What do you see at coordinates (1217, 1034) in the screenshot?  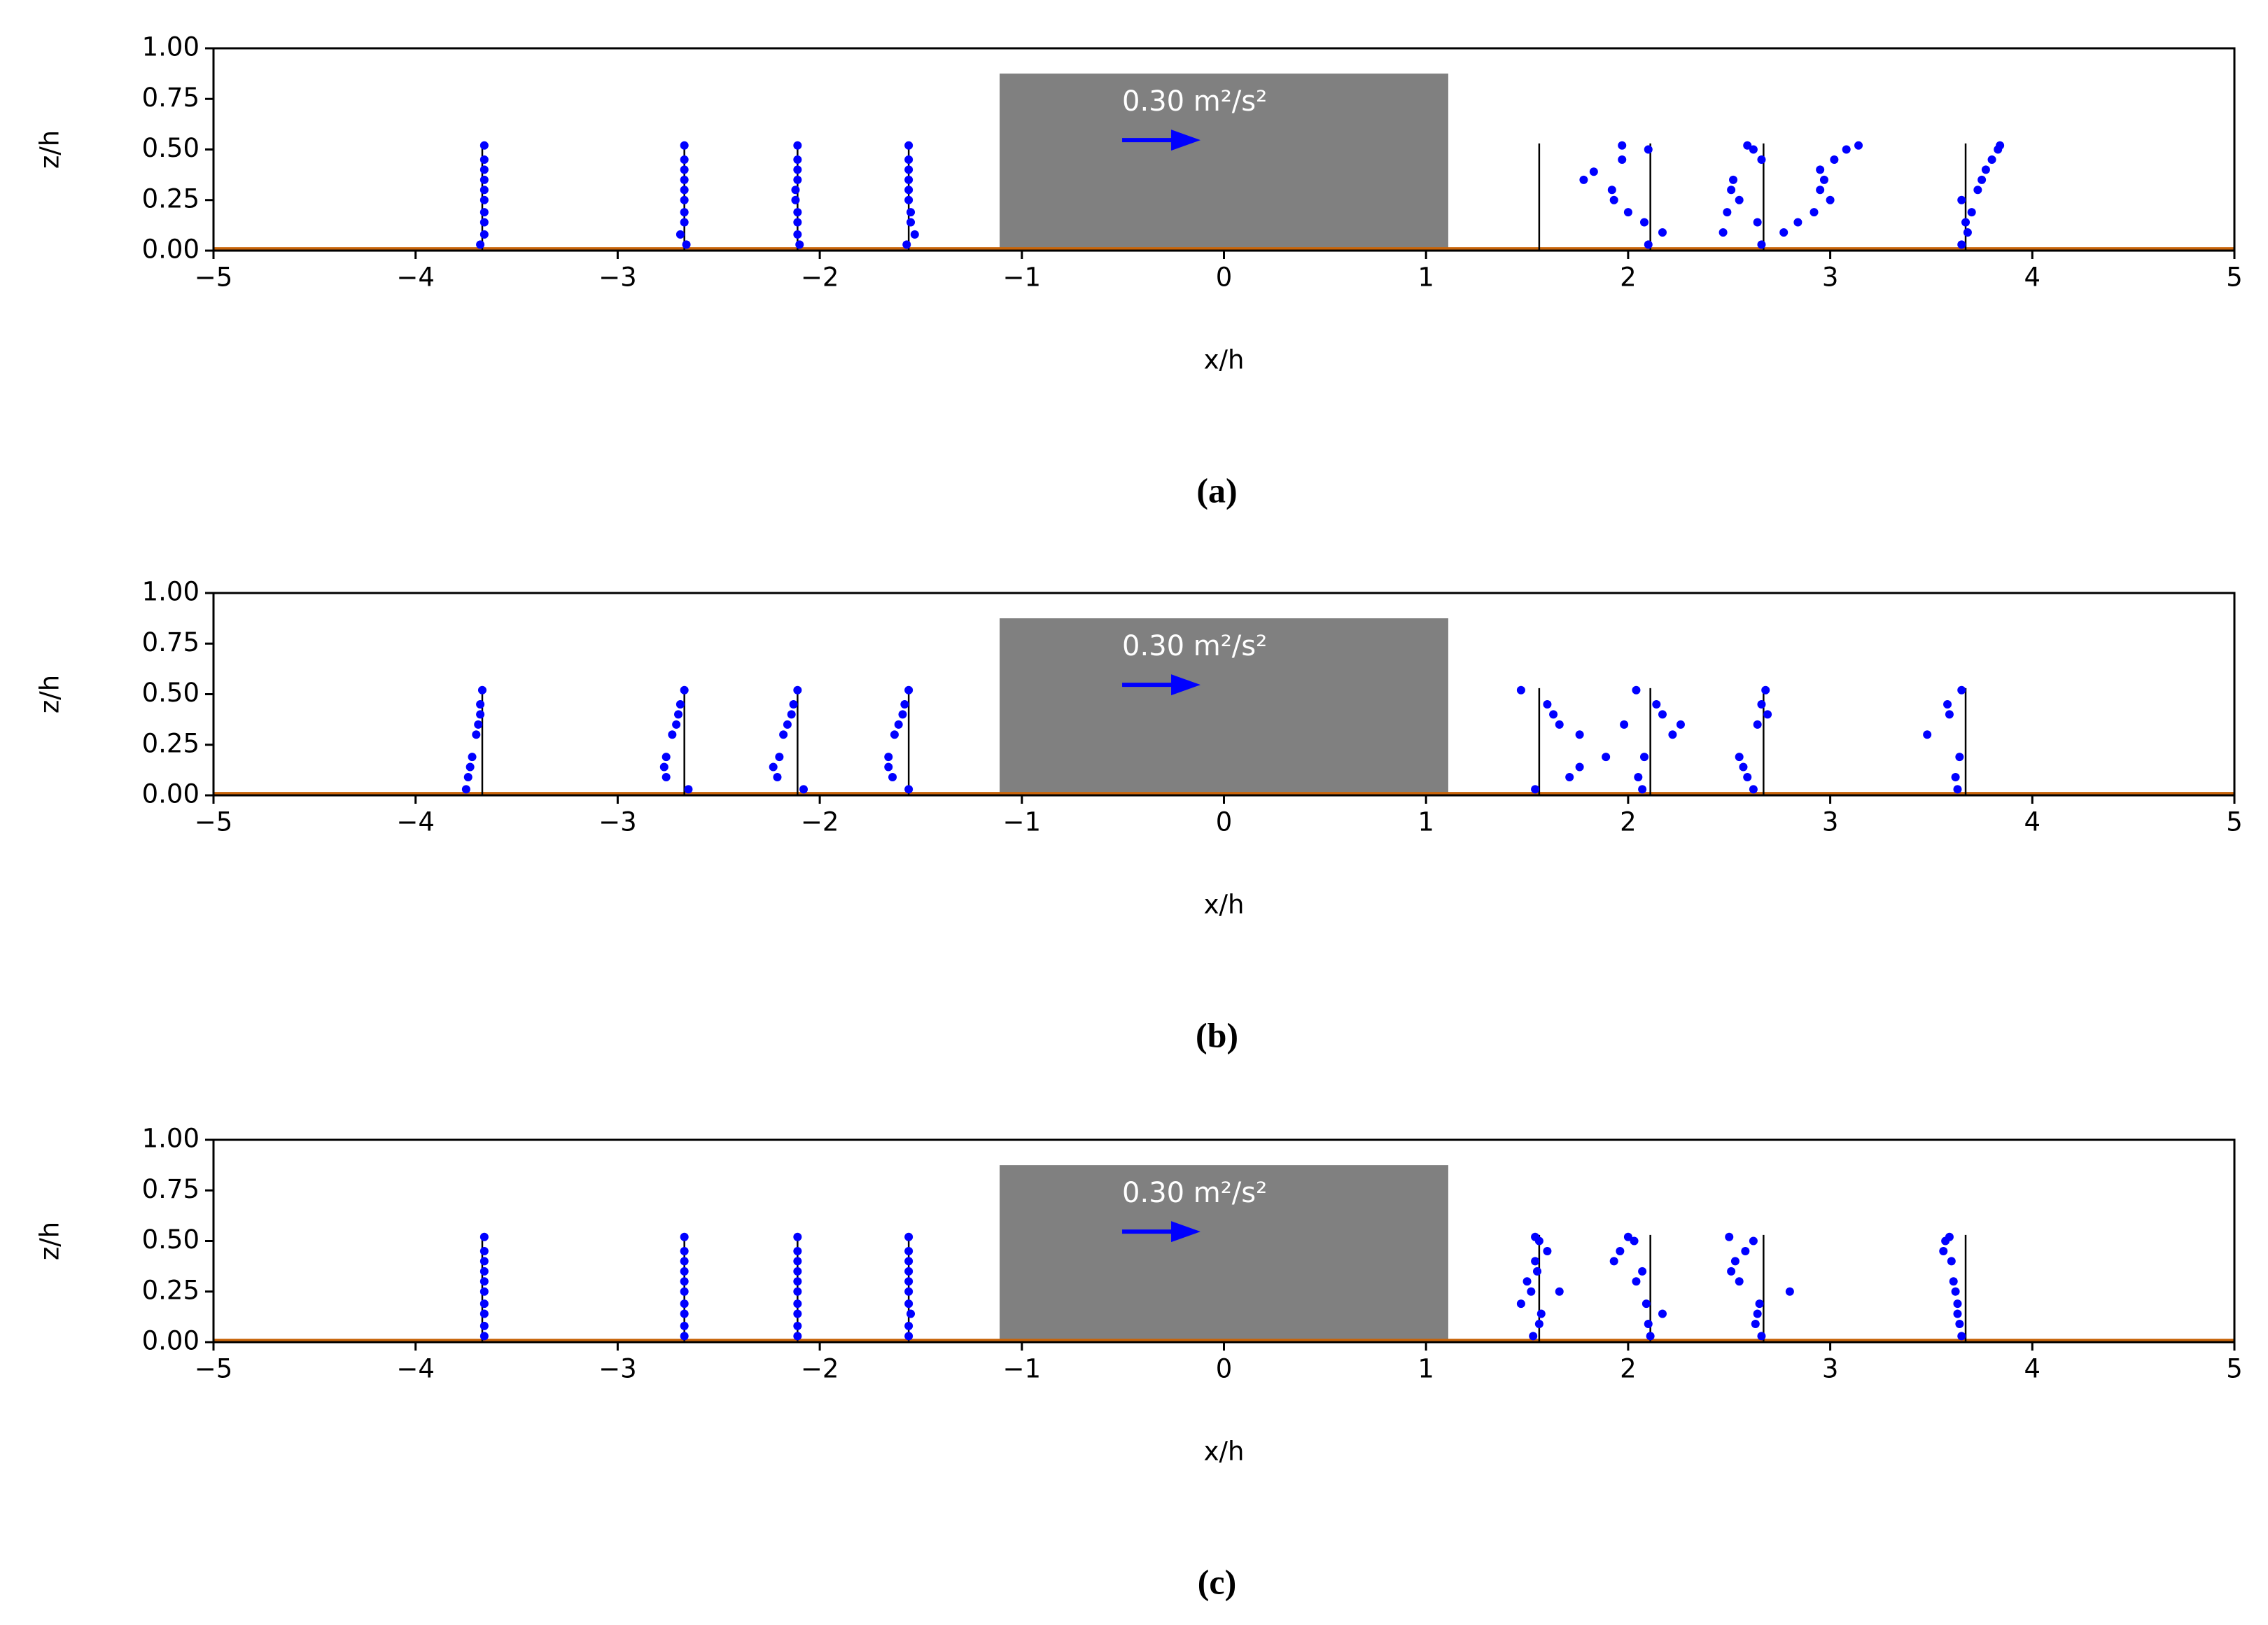 I see `caption: (b)` at bounding box center [1217, 1034].